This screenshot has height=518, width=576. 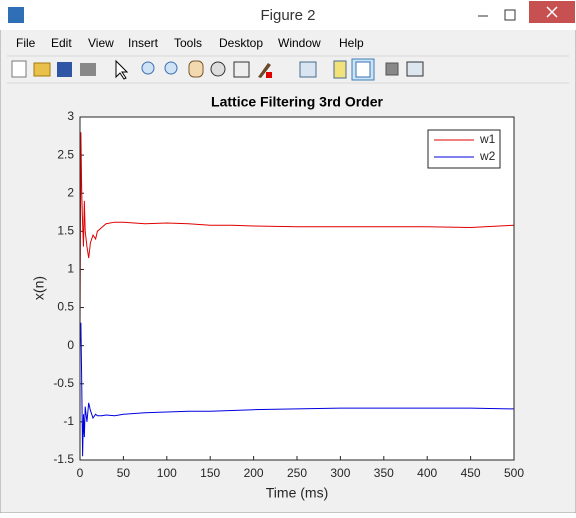 What do you see at coordinates (148, 68) in the screenshot?
I see `tool-zoom-in` at bounding box center [148, 68].